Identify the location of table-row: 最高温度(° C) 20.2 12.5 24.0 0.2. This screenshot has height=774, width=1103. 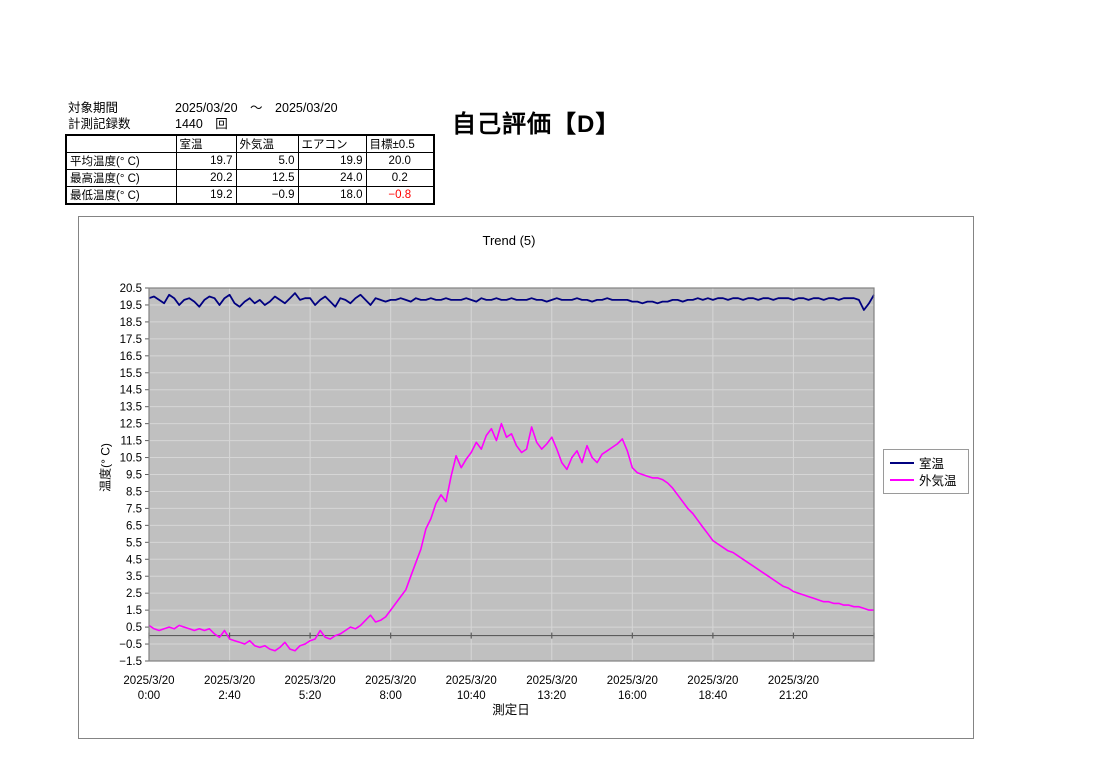
(250, 178).